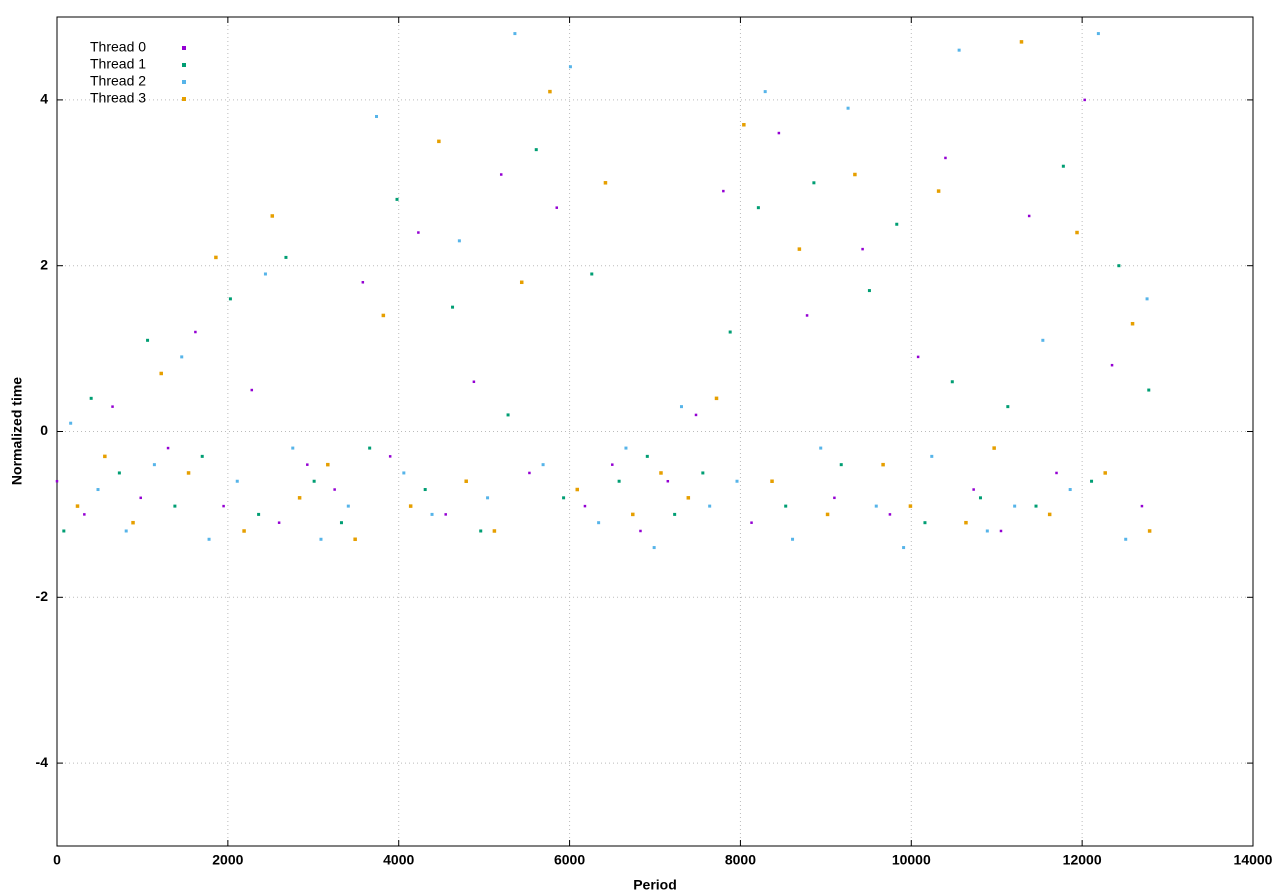 The image size is (1280, 896). Describe the element at coordinates (44, 430) in the screenshot. I see `y-tick-label: 0` at that location.